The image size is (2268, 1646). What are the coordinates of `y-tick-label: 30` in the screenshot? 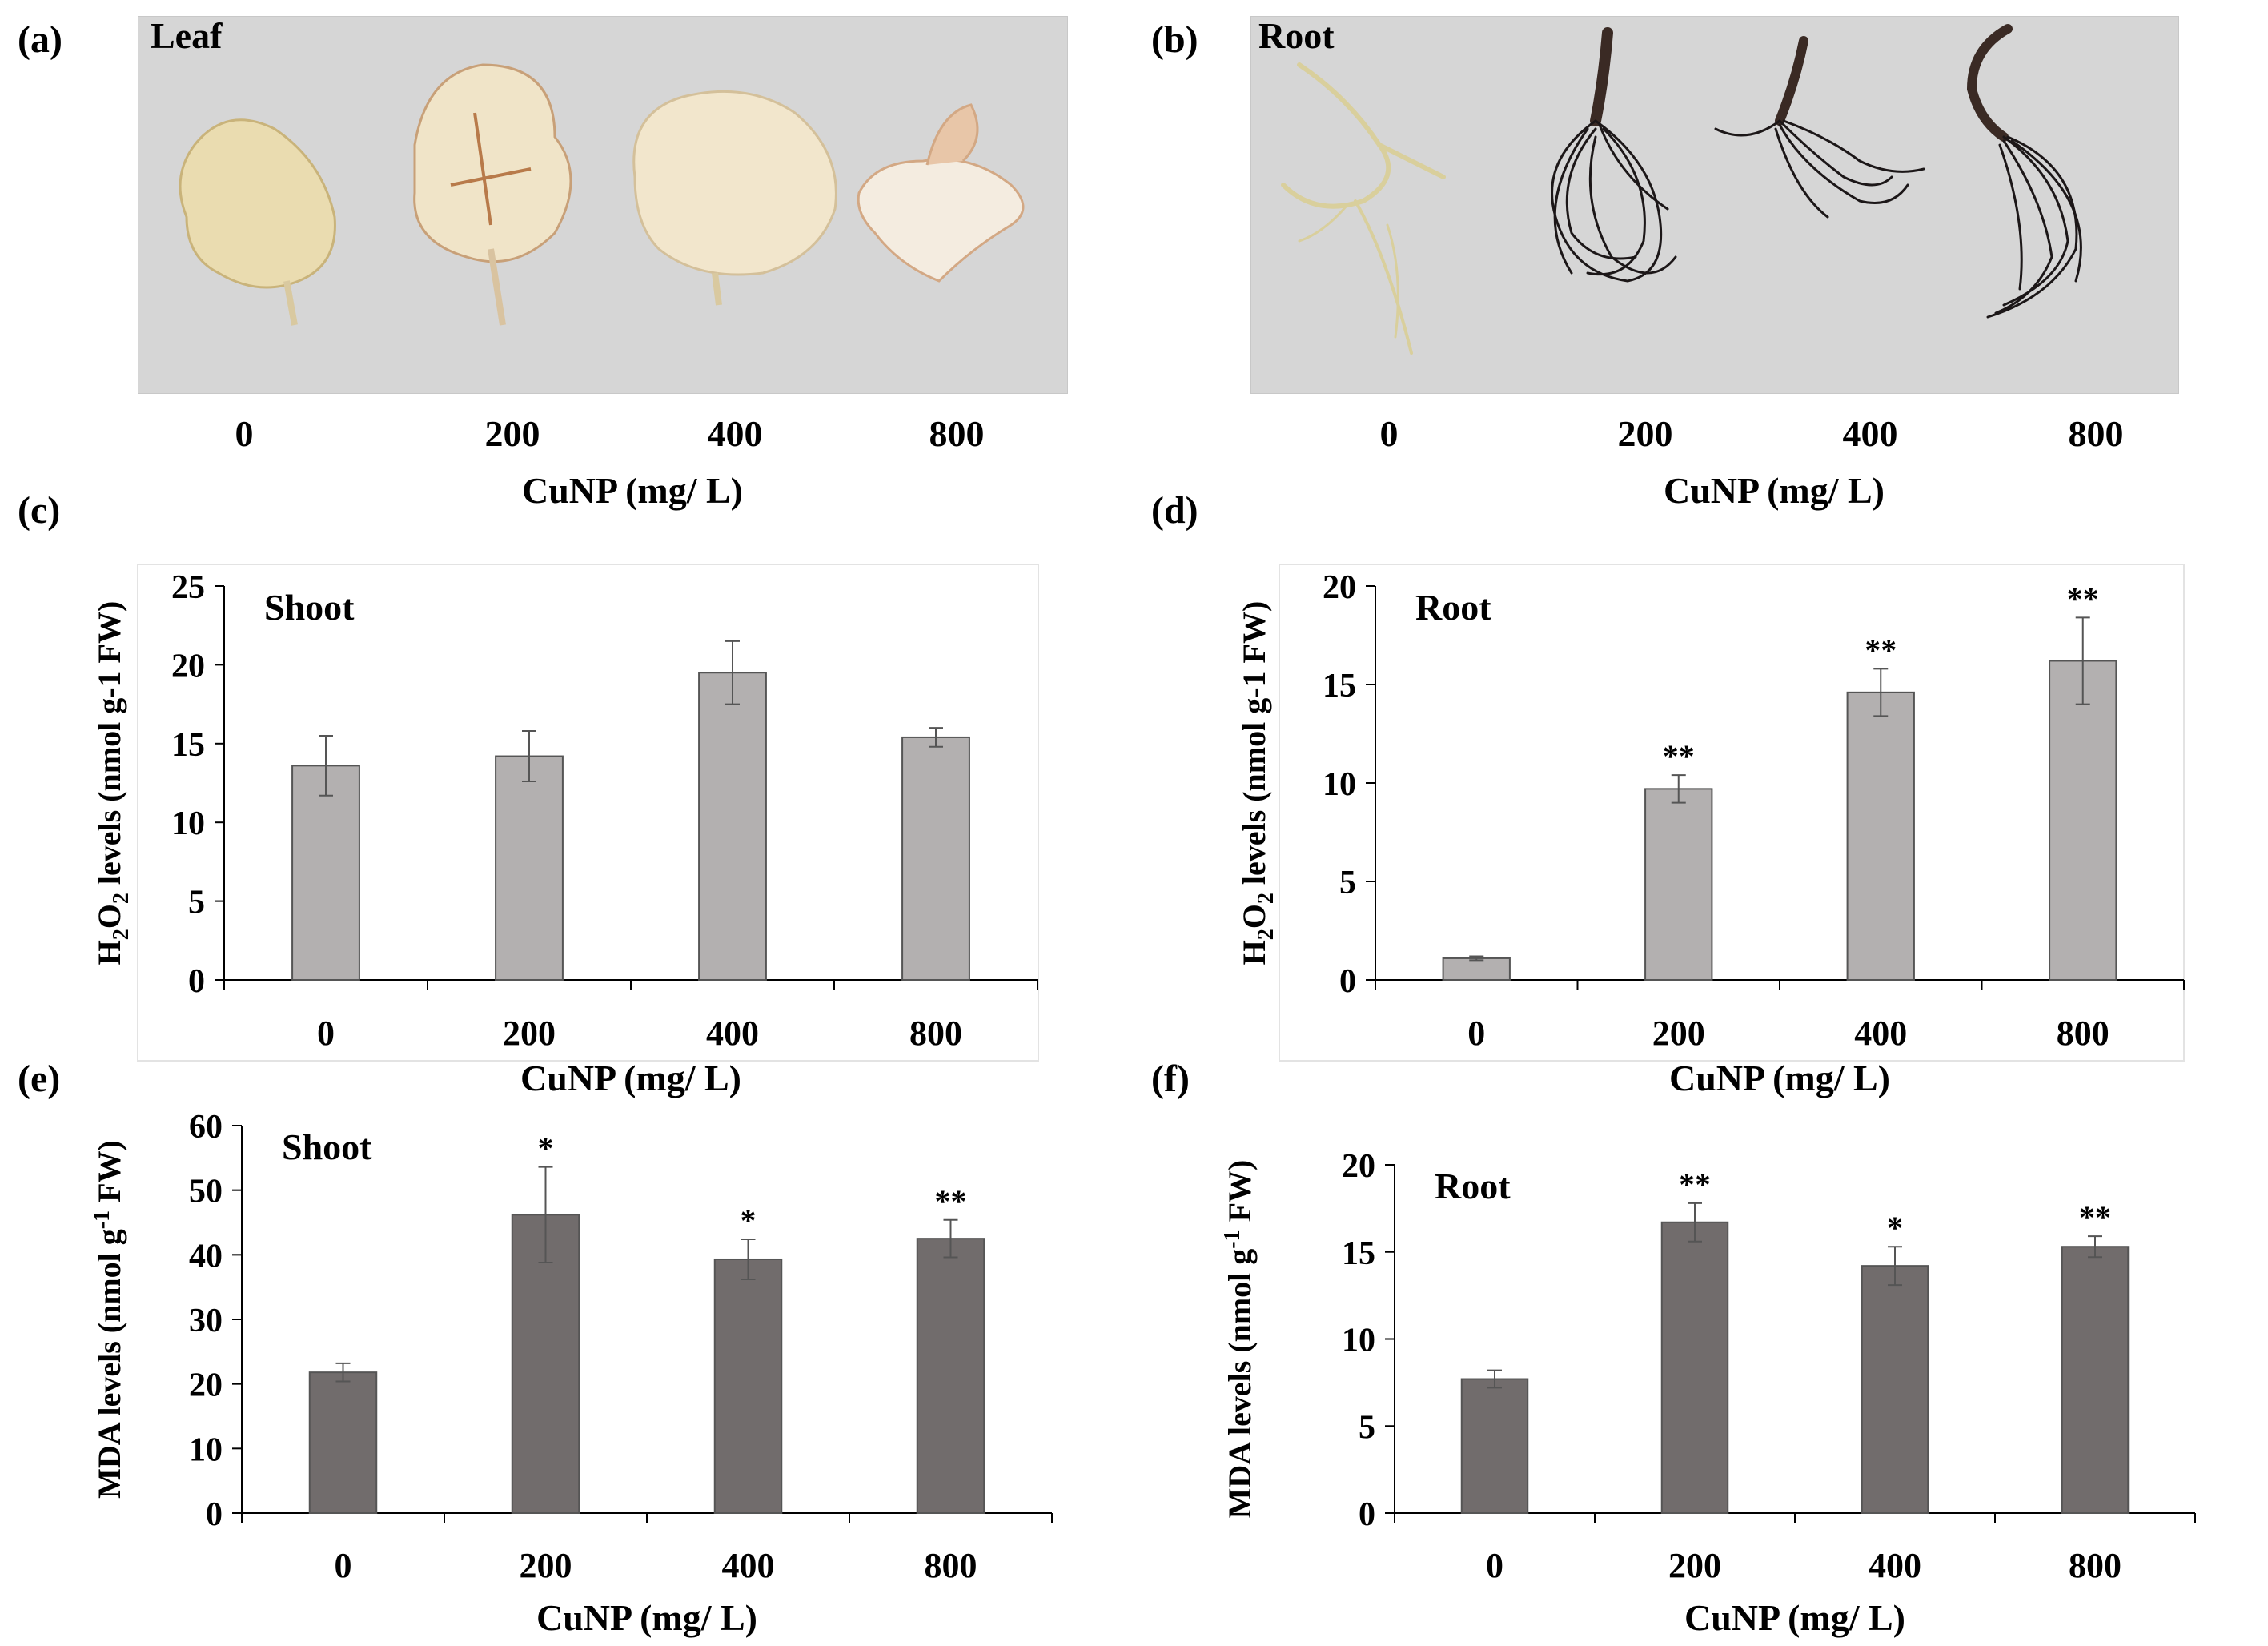 It's located at (206, 1321).